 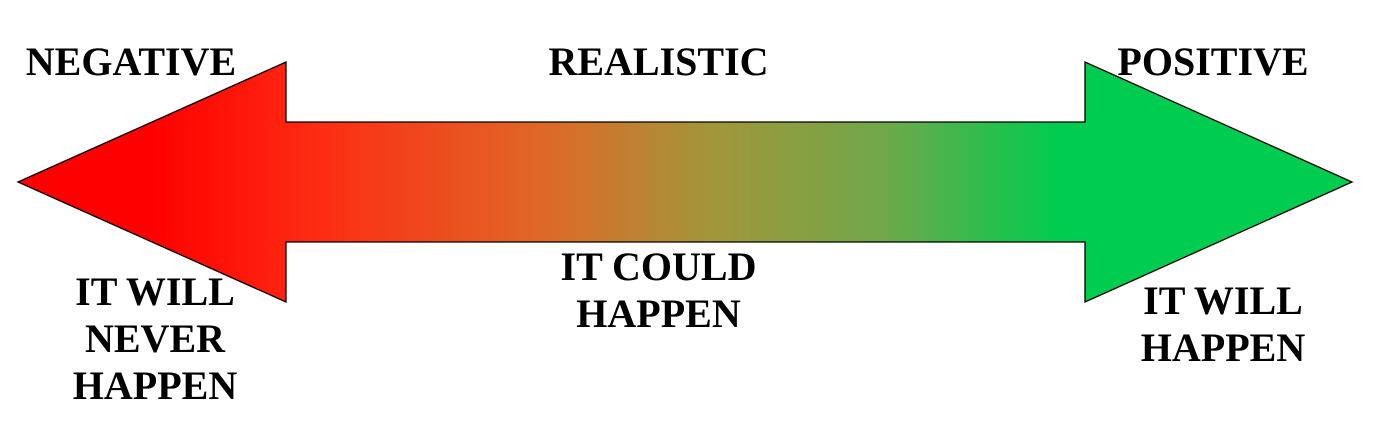 I want to click on it-will-never-happen-label: IT WILL NEVER HAPPEN, so click(x=155, y=338).